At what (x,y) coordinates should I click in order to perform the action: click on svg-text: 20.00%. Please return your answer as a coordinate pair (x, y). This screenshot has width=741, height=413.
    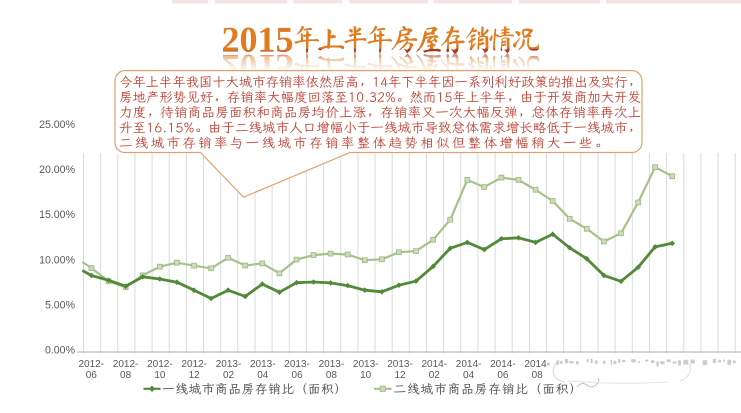
    Looking at the image, I should click on (57, 170).